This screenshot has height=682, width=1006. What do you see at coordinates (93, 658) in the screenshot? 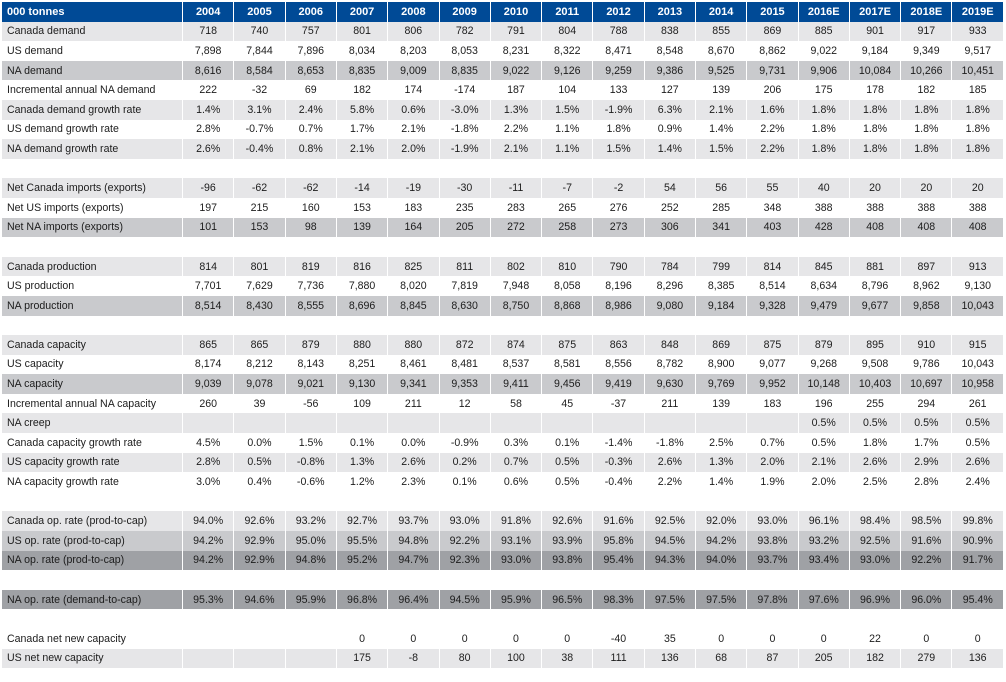
I see `row-label: US net new capacity` at bounding box center [93, 658].